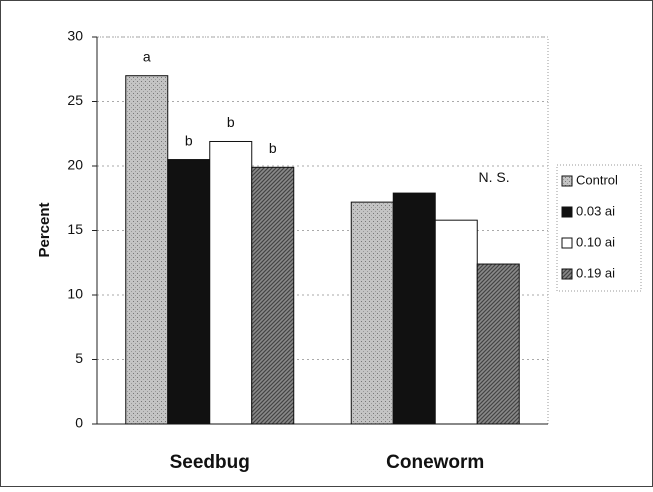 This screenshot has height=492, width=653. I want to click on legend-label: 0.19 ai, so click(595, 272).